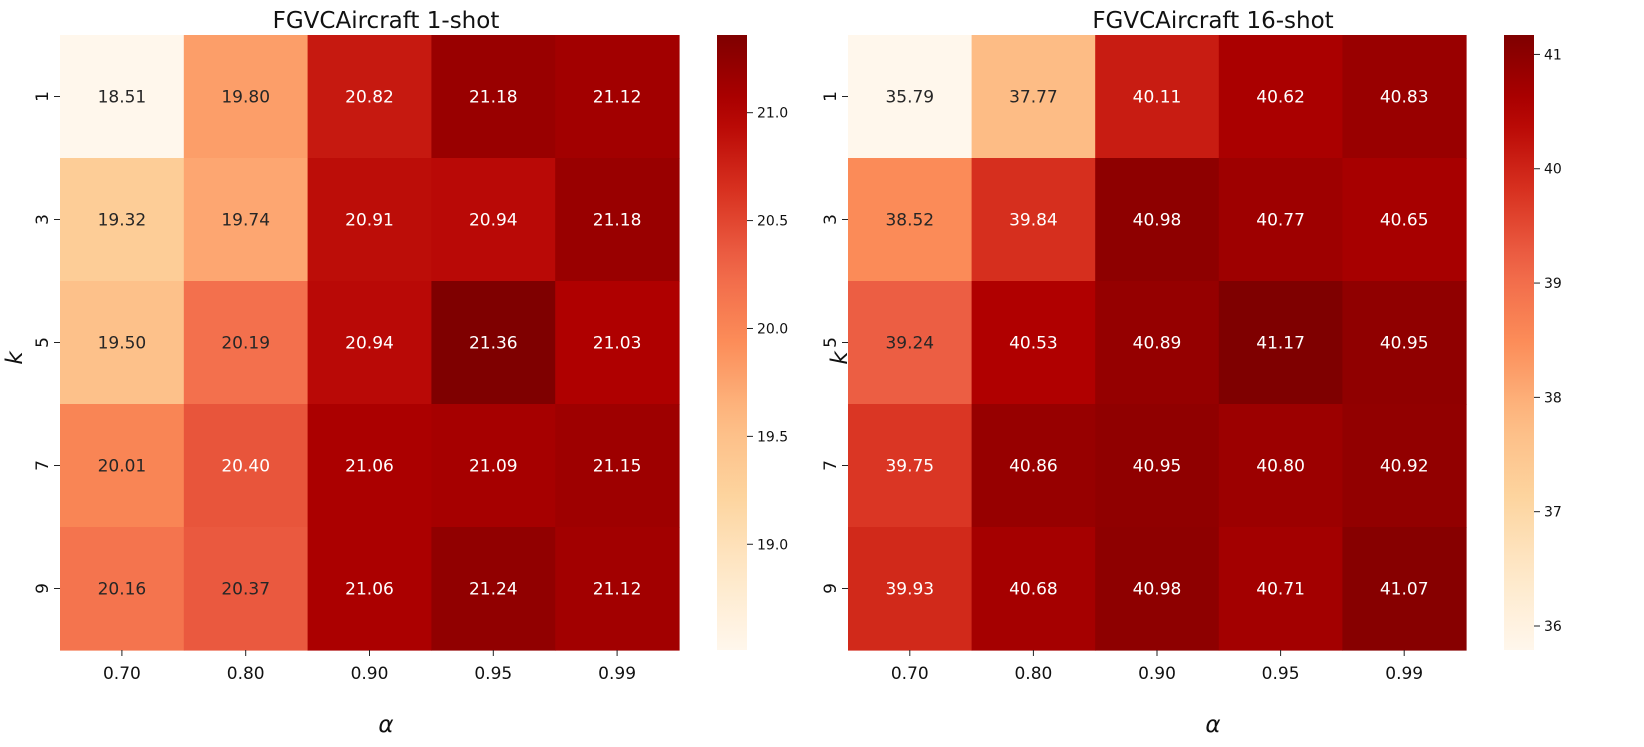 This screenshot has height=747, width=1644. What do you see at coordinates (493, 467) in the screenshot?
I see `cell-value-label: 21.09` at bounding box center [493, 467].